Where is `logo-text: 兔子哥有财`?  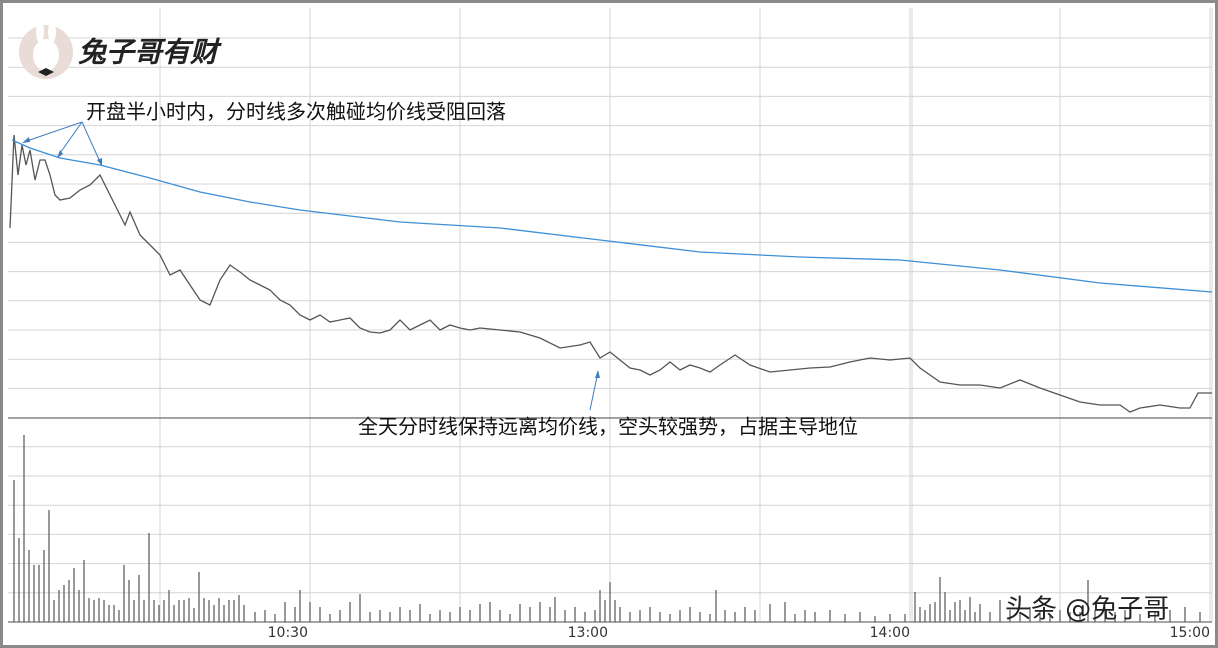
logo-text: 兔子哥有财 is located at coordinates (150, 52).